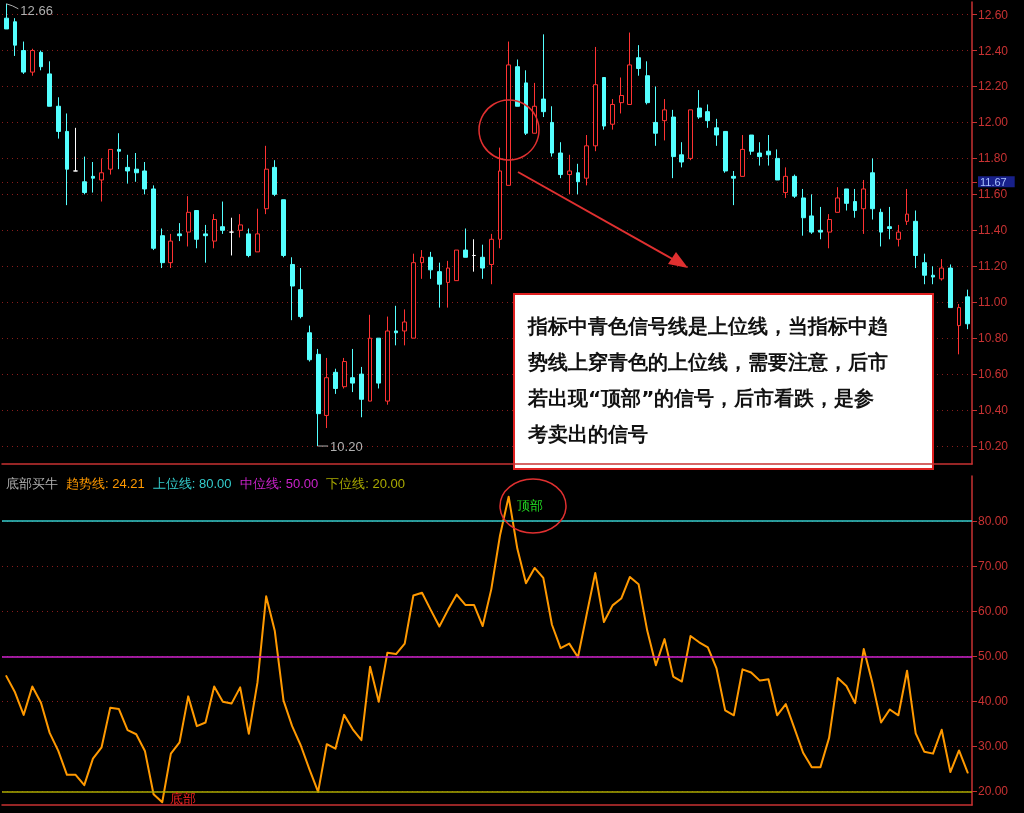  What do you see at coordinates (993, 86) in the screenshot?
I see `y-tick-label: 12.20` at bounding box center [993, 86].